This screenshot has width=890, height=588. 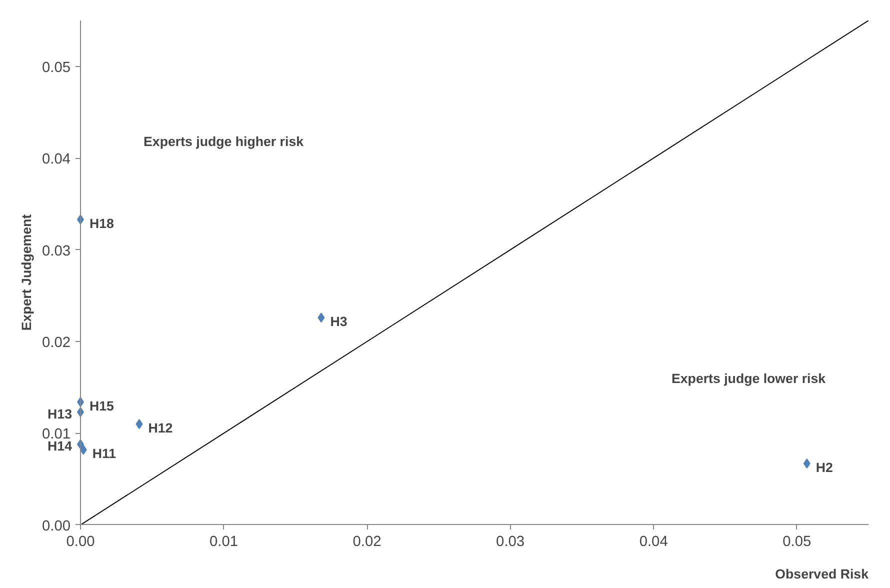 What do you see at coordinates (60, 414) in the screenshot?
I see `data-label: H13` at bounding box center [60, 414].